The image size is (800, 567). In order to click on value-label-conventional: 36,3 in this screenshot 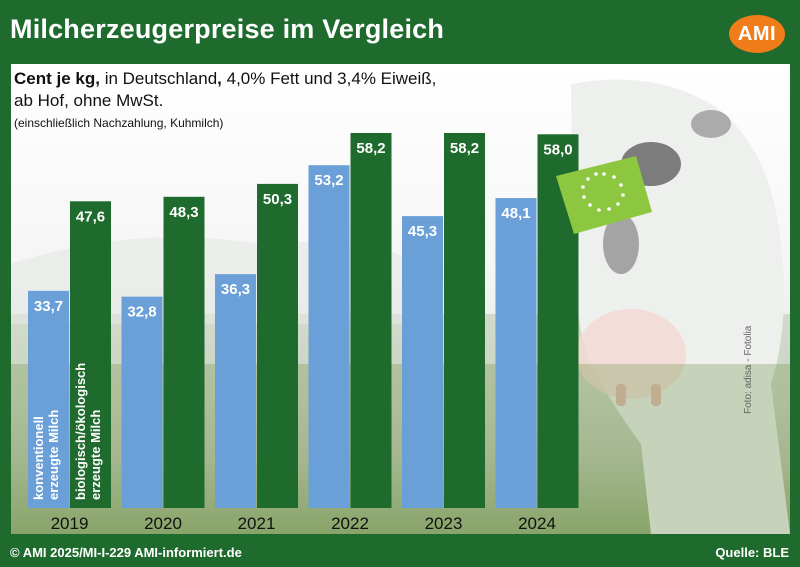, I will do `click(235, 289)`.